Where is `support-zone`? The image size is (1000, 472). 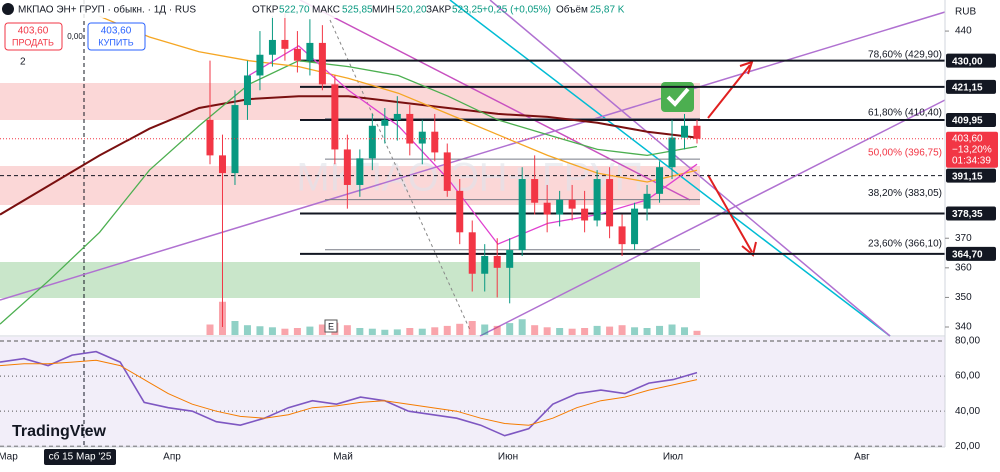
support-zone is located at coordinates (350, 280).